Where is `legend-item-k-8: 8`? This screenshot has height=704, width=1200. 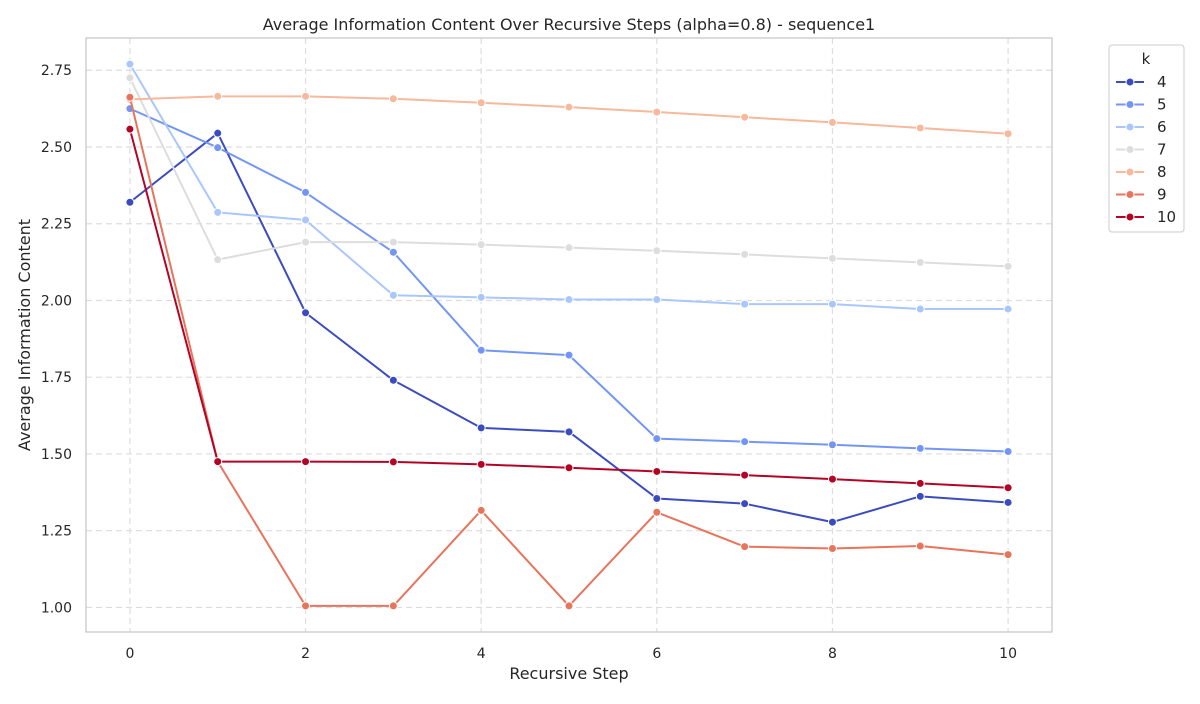 legend-item-k-8: 8 is located at coordinates (1141, 172).